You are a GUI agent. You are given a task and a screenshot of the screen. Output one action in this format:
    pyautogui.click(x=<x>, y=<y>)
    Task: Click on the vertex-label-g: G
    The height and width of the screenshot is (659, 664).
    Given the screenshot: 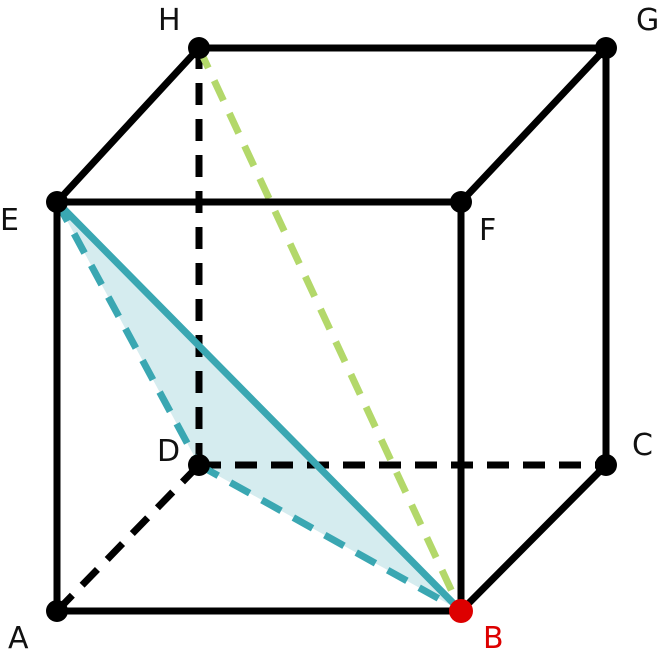 What is the action you would take?
    pyautogui.click(x=647, y=20)
    